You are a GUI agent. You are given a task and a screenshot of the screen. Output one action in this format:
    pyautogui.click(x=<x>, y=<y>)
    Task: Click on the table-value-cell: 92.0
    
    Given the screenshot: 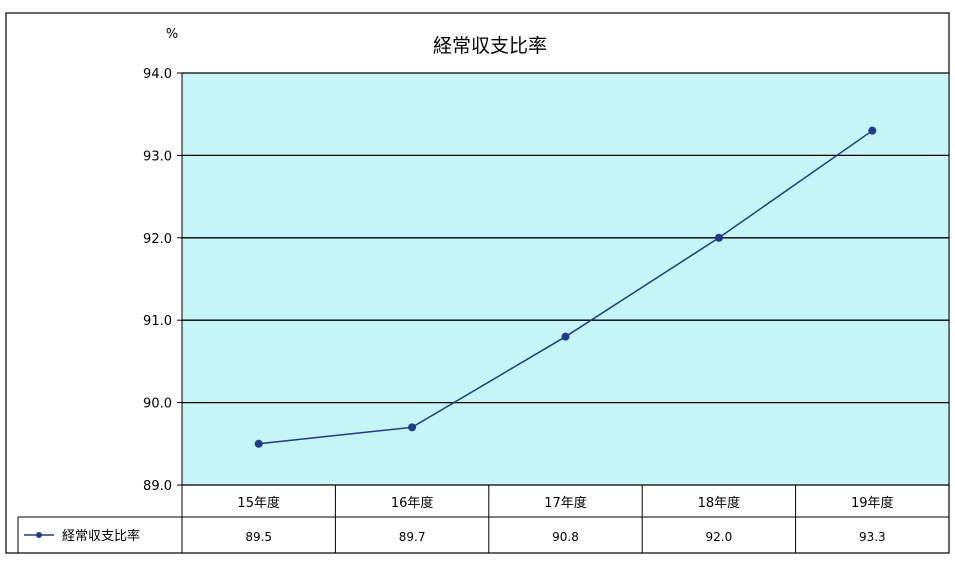 What is the action you would take?
    pyautogui.click(x=719, y=537)
    